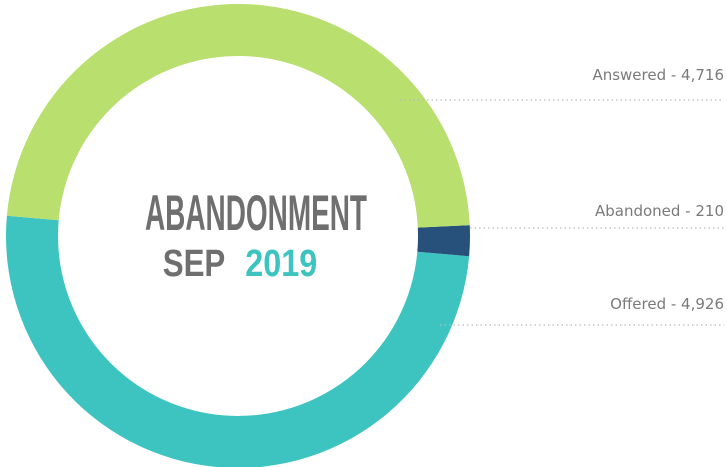 The width and height of the screenshot is (727, 467). I want to click on legend-label: Abandoned - 210, so click(659, 211).